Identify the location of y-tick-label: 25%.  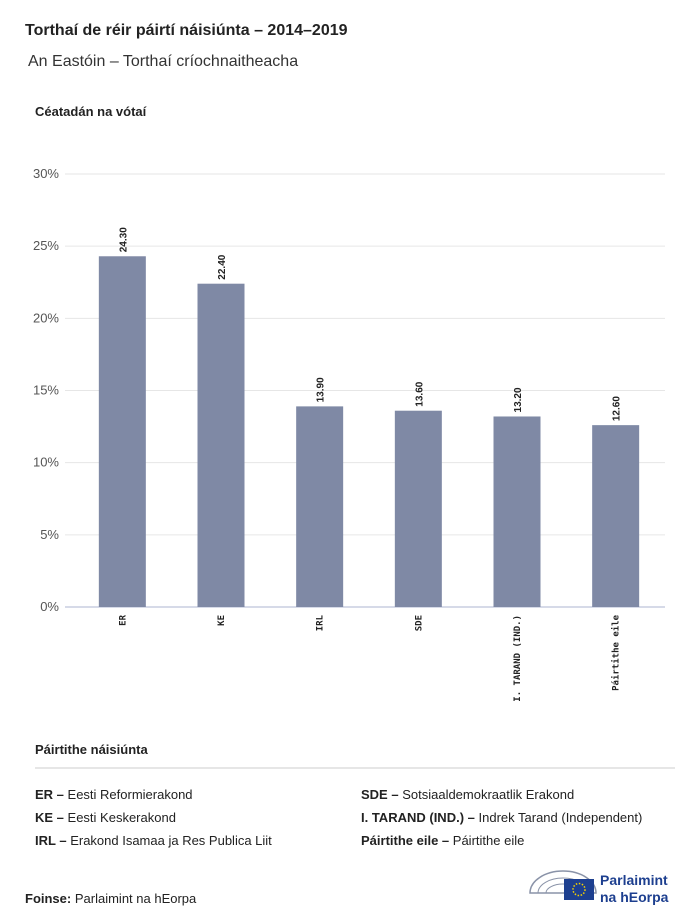
(46, 245).